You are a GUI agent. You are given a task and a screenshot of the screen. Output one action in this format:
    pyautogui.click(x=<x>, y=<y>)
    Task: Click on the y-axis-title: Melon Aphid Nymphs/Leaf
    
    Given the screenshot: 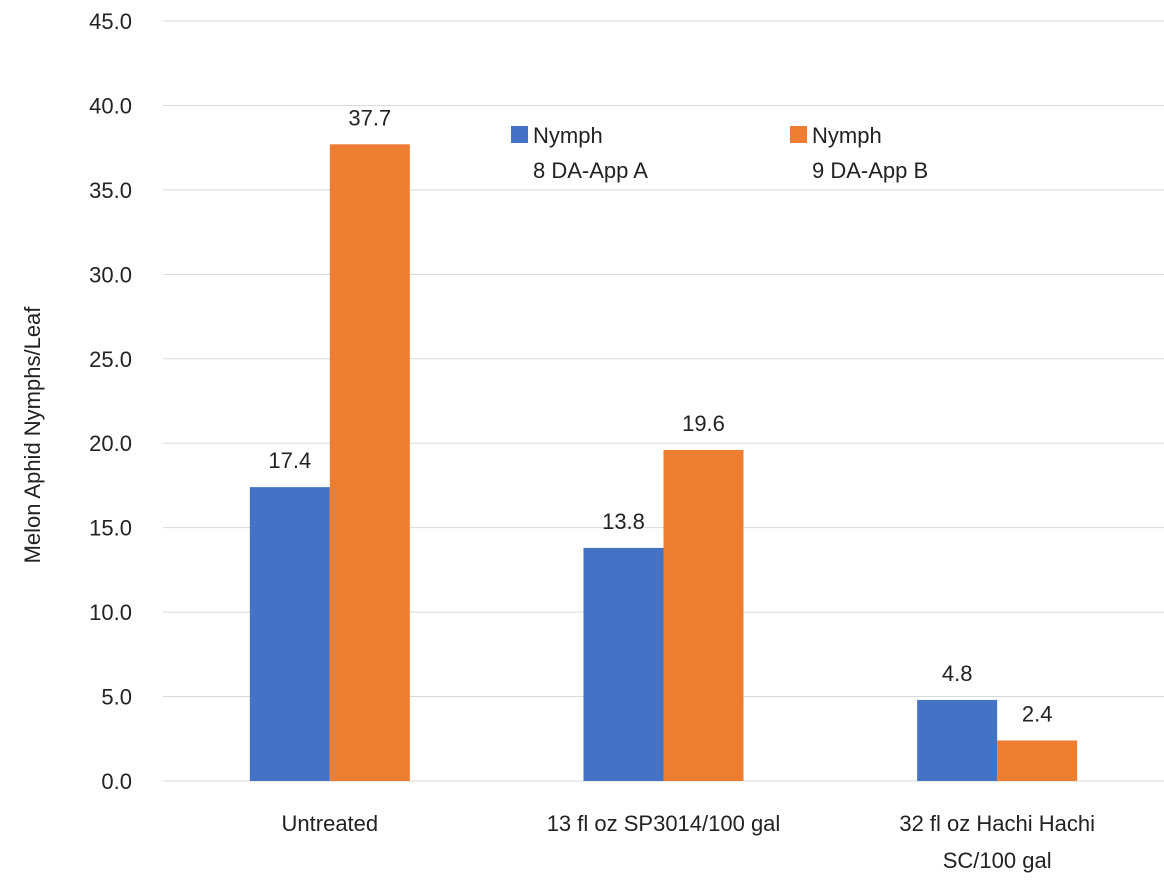 What is the action you would take?
    pyautogui.click(x=32, y=435)
    